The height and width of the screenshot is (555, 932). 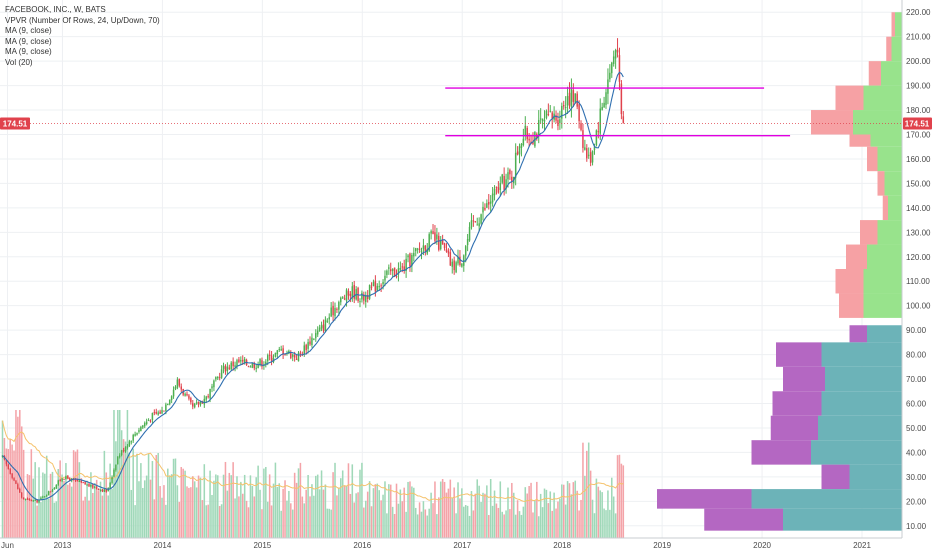 I want to click on x-tick-label: 2014, so click(x=163, y=545).